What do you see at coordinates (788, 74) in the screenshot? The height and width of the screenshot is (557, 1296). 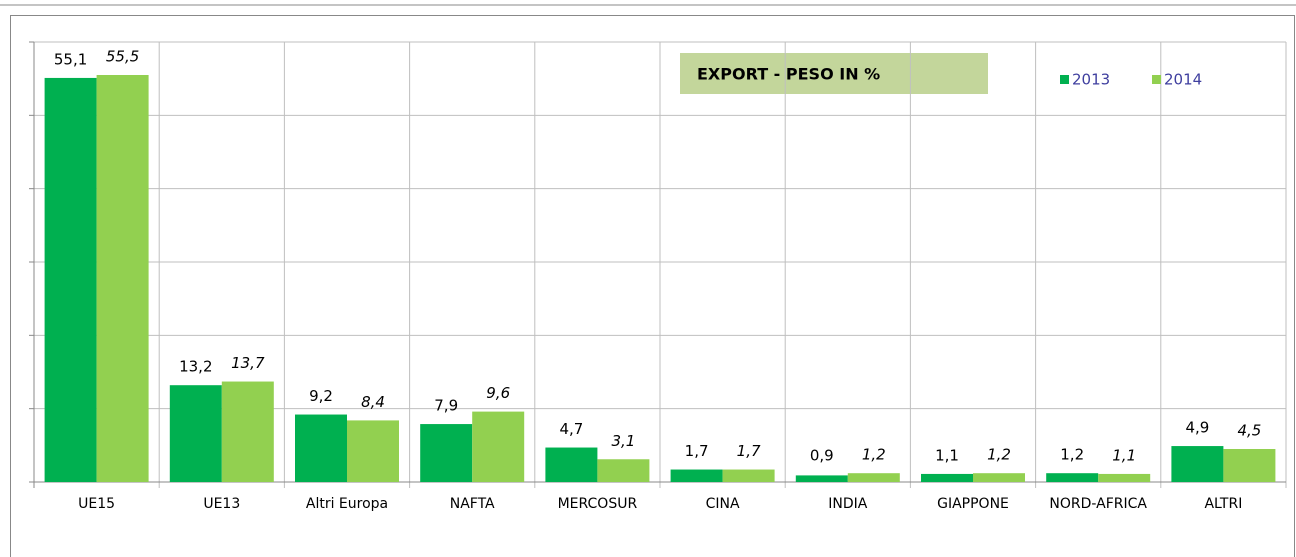 I see `chart-title: EXPORT - PESO IN %` at bounding box center [788, 74].